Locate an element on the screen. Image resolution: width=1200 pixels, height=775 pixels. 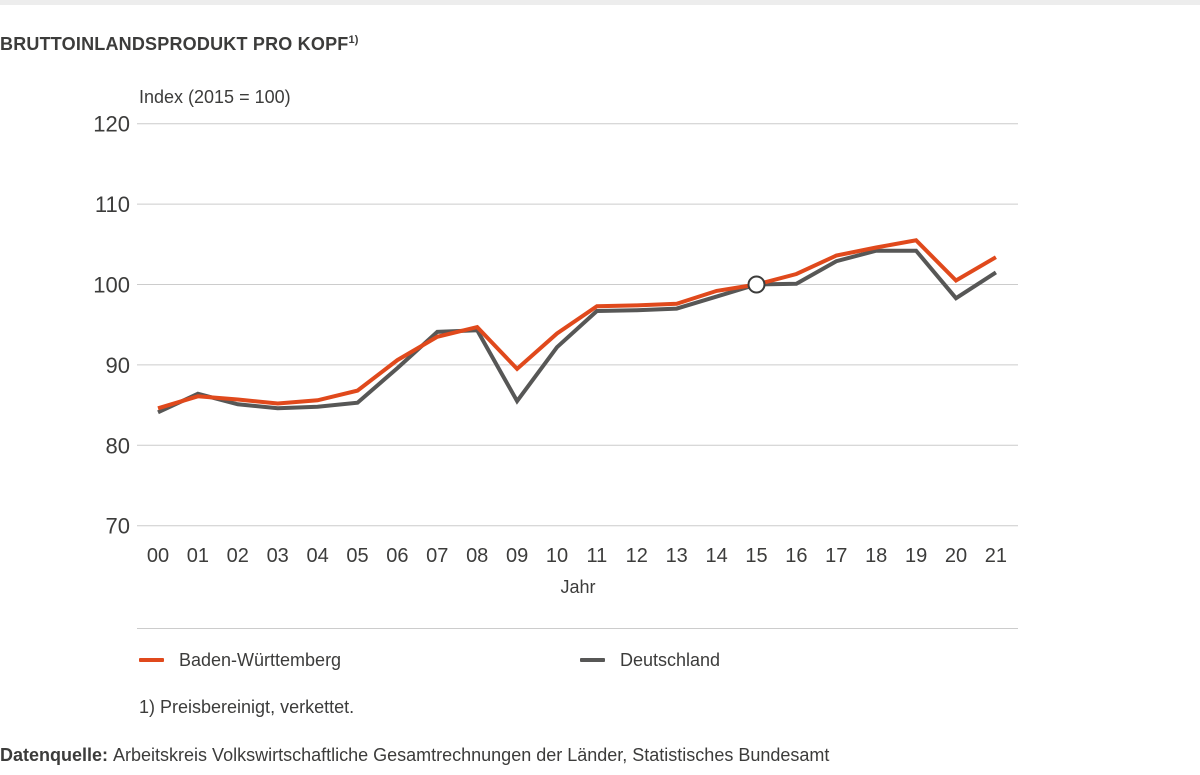
footnote-marker: 1) is located at coordinates (353, 40).